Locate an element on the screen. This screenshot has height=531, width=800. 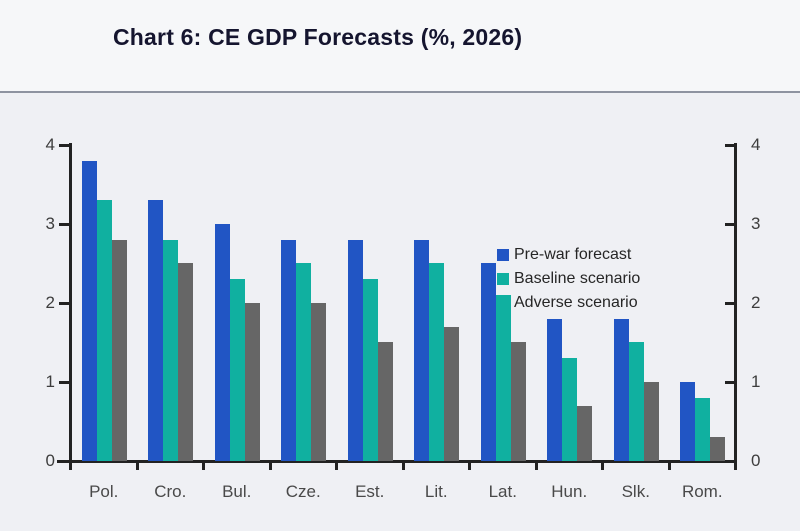
y-tick-label-right: 1 is located at coordinates (756, 381).